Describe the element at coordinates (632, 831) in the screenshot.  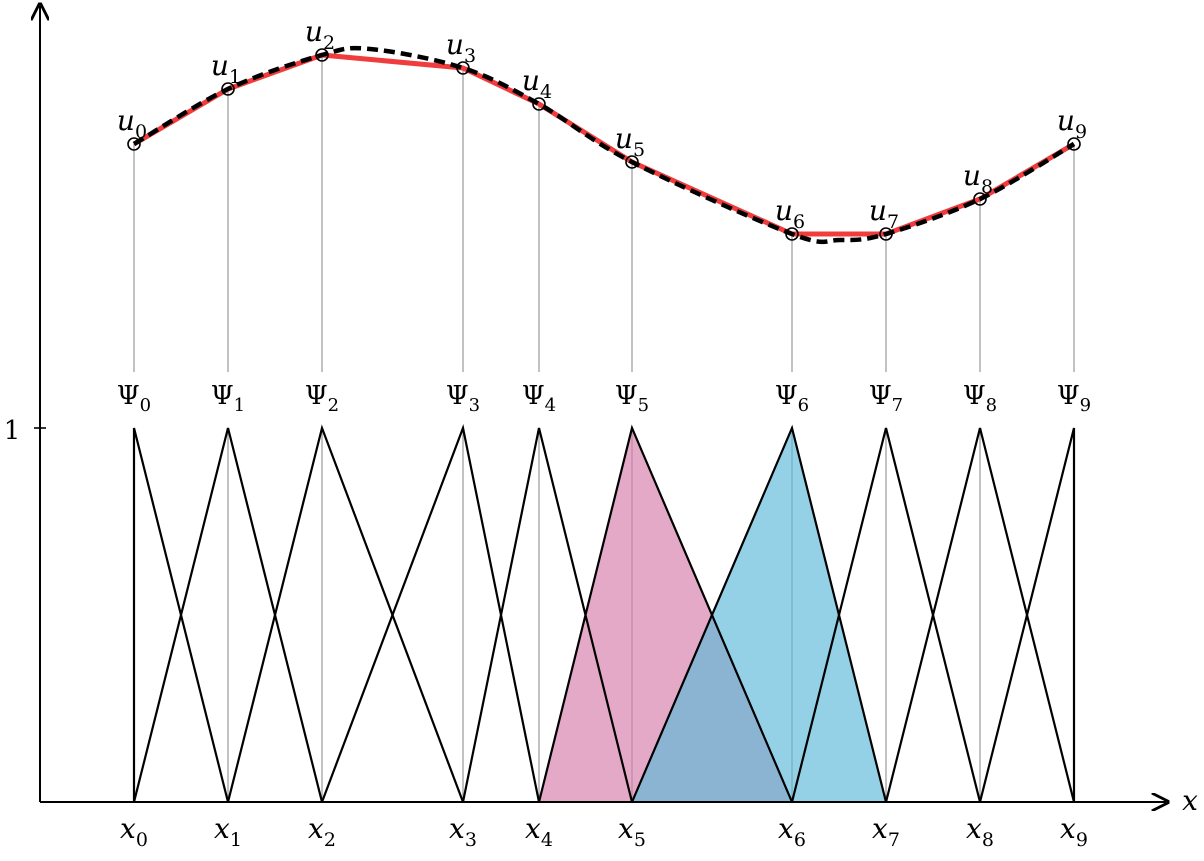
I see `x-label-5: x5` at that location.